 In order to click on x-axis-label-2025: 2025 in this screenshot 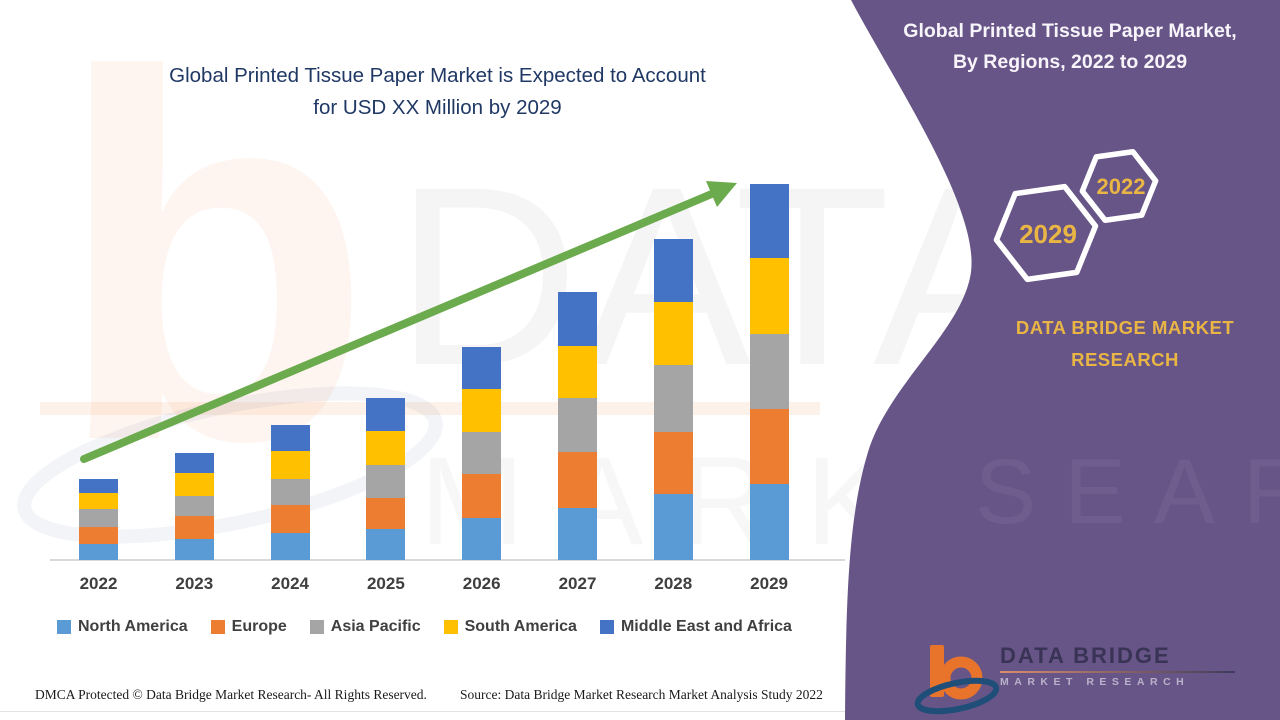, I will do `click(385, 583)`.